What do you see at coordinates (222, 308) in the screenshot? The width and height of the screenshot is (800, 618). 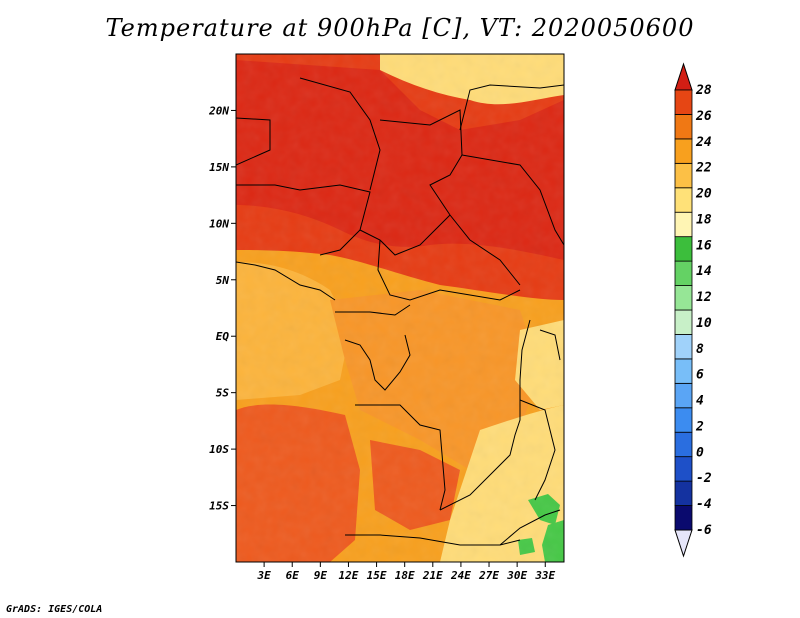 I see `latitude-axis: 20N 15N 10N 5N EQ 5S 10S 15S` at bounding box center [222, 308].